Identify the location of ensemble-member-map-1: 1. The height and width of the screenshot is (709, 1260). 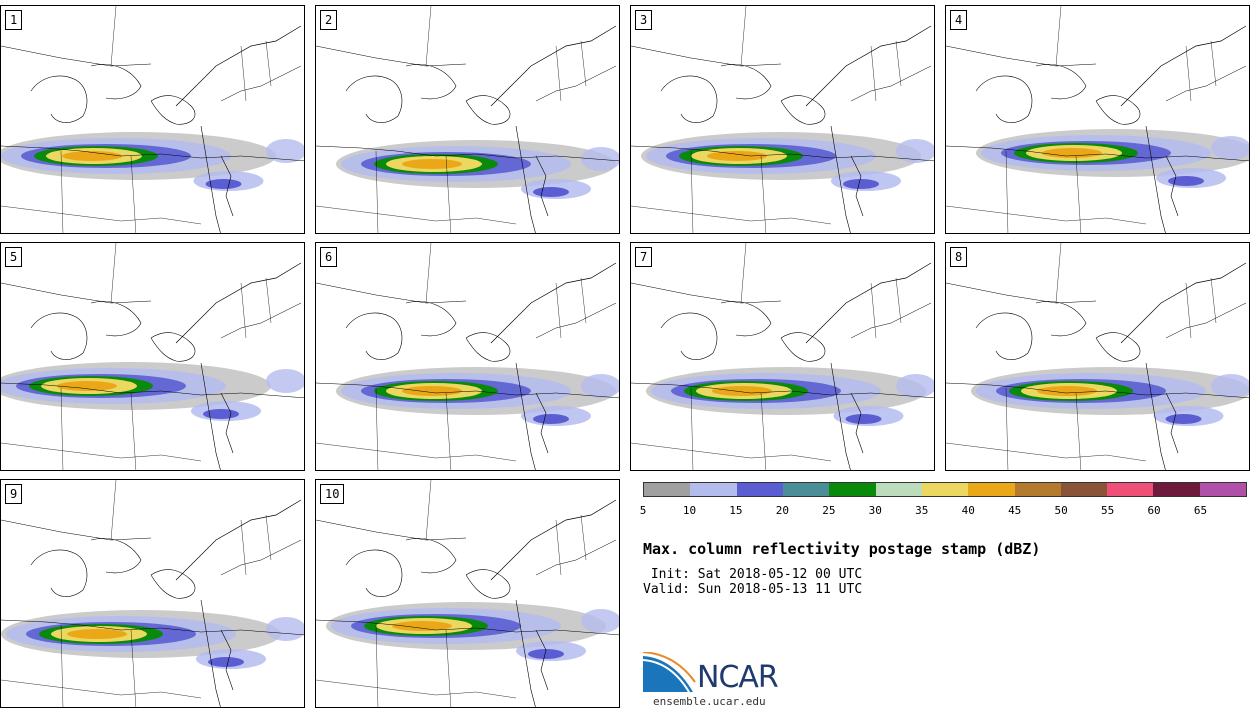
(152, 119).